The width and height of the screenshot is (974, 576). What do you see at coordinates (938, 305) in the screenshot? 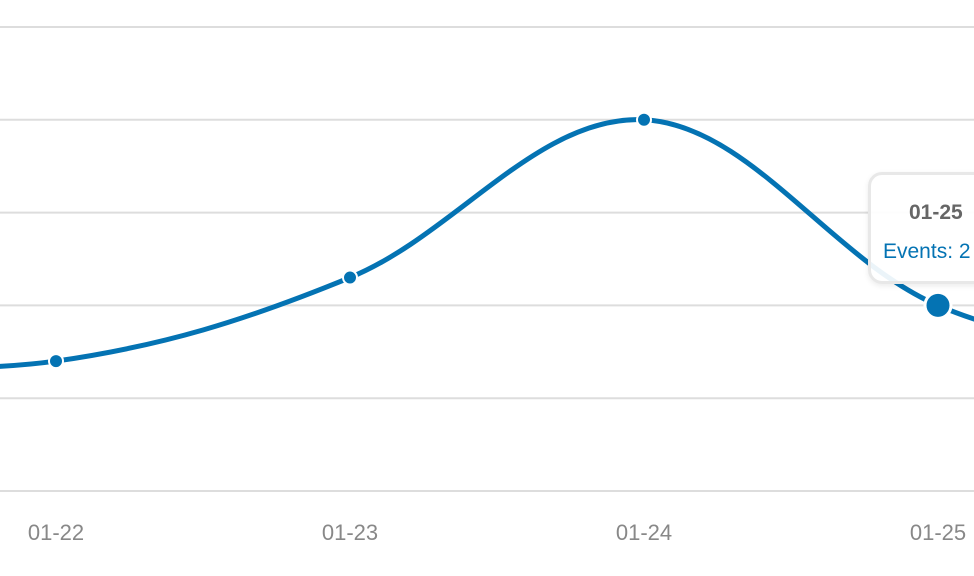
I see `data-point-01-25-hovered` at bounding box center [938, 305].